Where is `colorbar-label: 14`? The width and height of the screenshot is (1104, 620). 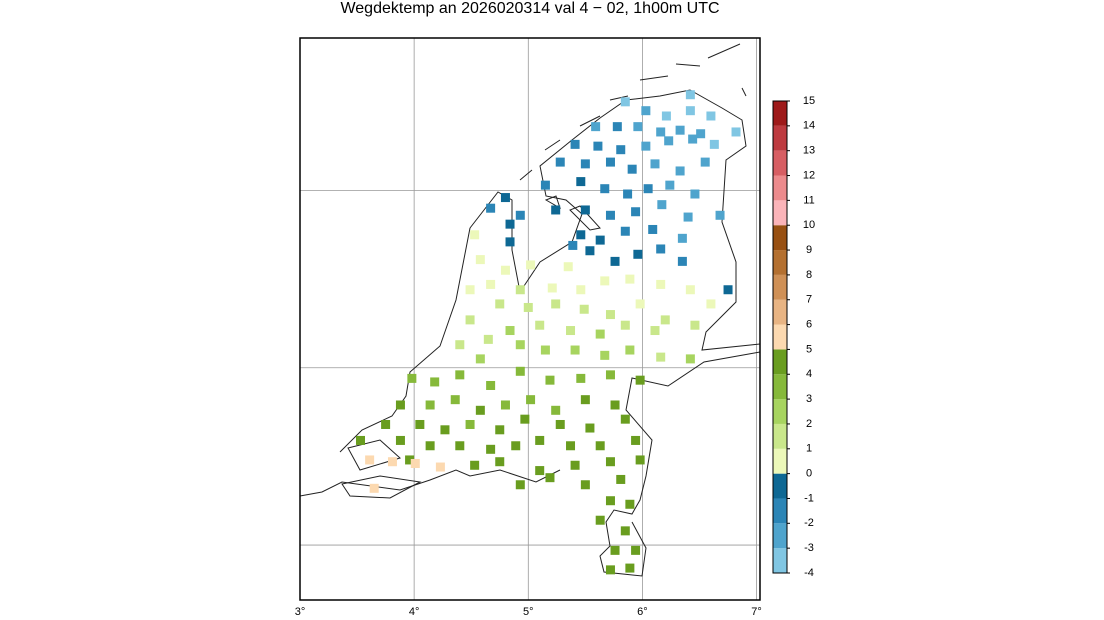 colorbar-label: 14 is located at coordinates (809, 126).